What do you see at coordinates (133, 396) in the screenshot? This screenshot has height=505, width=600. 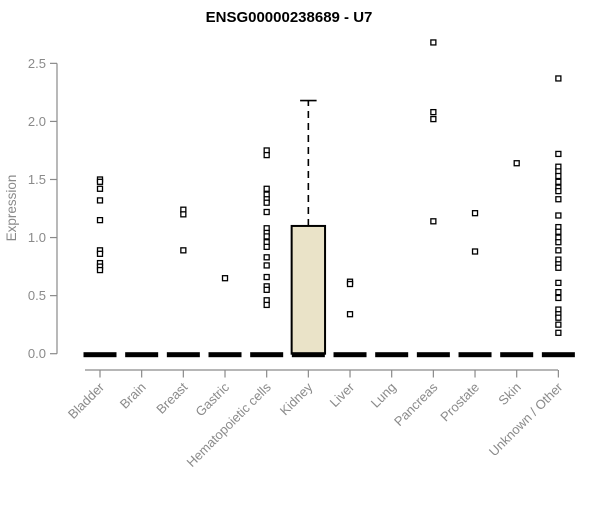 I see `x-tick-label: Brain` at bounding box center [133, 396].